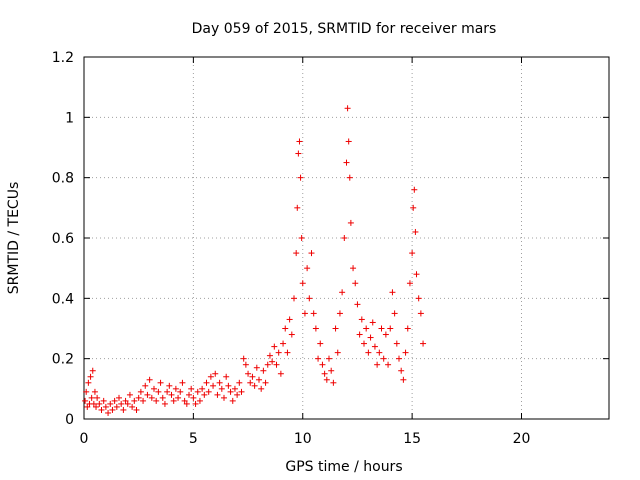 Image resolution: width=640 pixels, height=480 pixels. Describe the element at coordinates (63, 179) in the screenshot. I see `y-tick-label: 0.8` at that location.